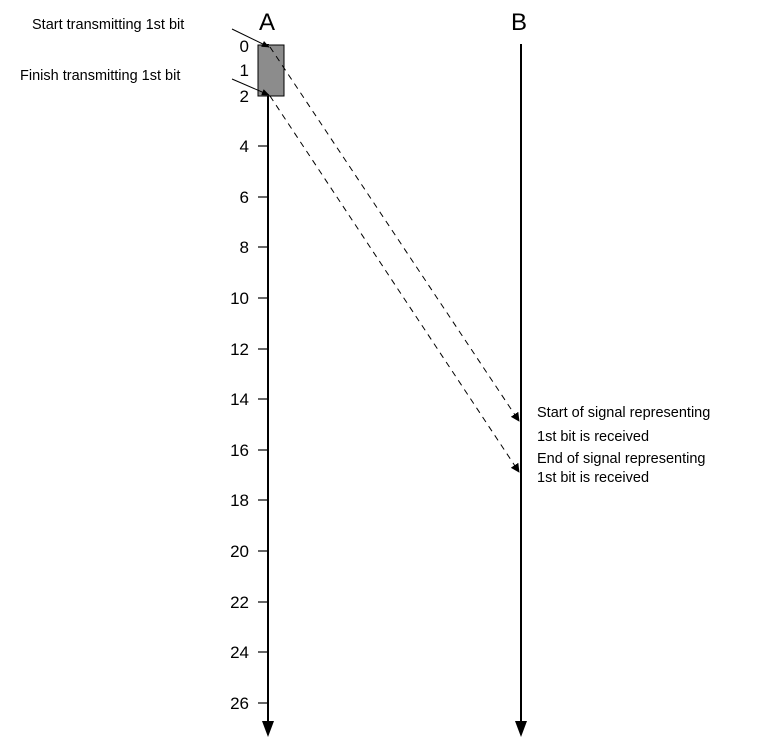 The width and height of the screenshot is (762, 739). Describe the element at coordinates (244, 70) in the screenshot. I see `tick-label-1: 1` at that location.